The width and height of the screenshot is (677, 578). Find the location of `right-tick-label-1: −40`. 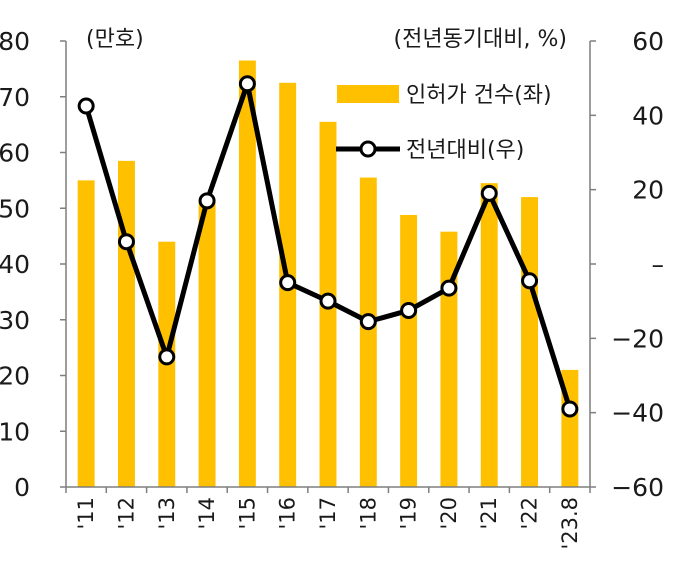

right-tick-label-1: −40 is located at coordinates (637, 413).